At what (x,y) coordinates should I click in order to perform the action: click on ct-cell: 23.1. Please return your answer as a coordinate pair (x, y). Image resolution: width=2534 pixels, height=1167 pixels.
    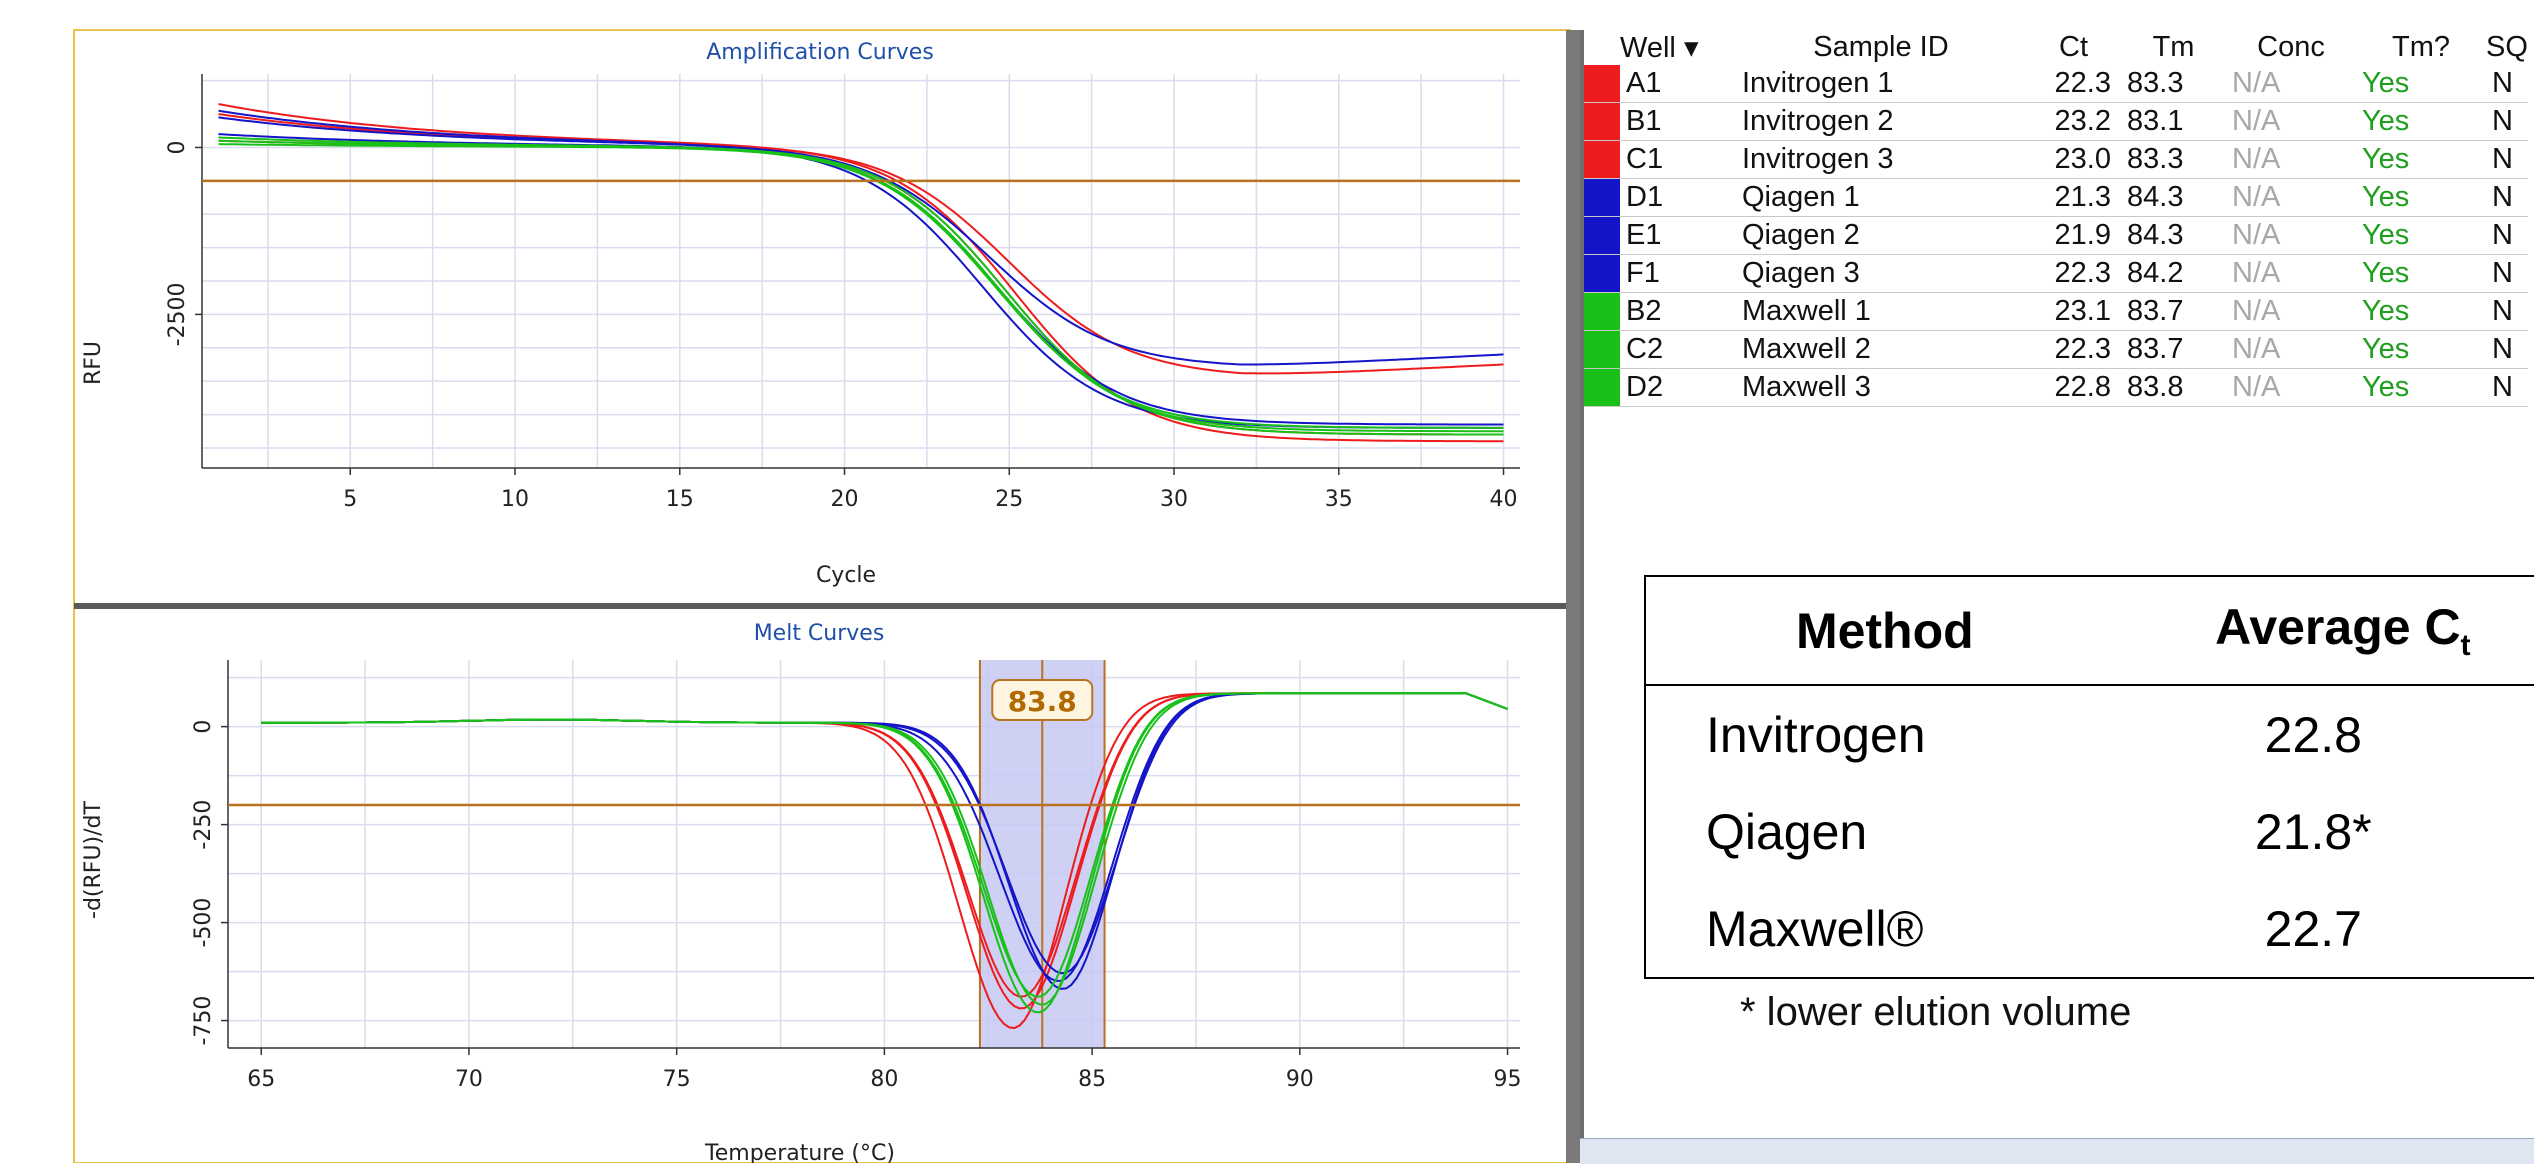
    Looking at the image, I should click on (2073, 312).